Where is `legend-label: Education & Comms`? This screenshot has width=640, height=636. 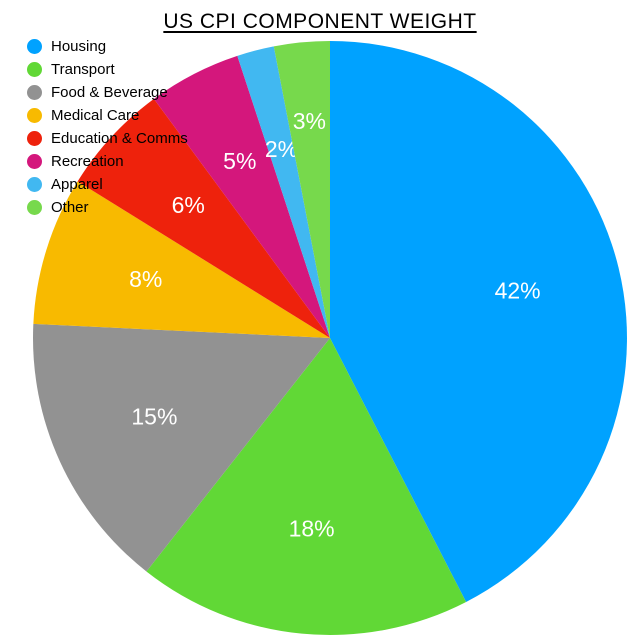 legend-label: Education & Comms is located at coordinates (119, 138).